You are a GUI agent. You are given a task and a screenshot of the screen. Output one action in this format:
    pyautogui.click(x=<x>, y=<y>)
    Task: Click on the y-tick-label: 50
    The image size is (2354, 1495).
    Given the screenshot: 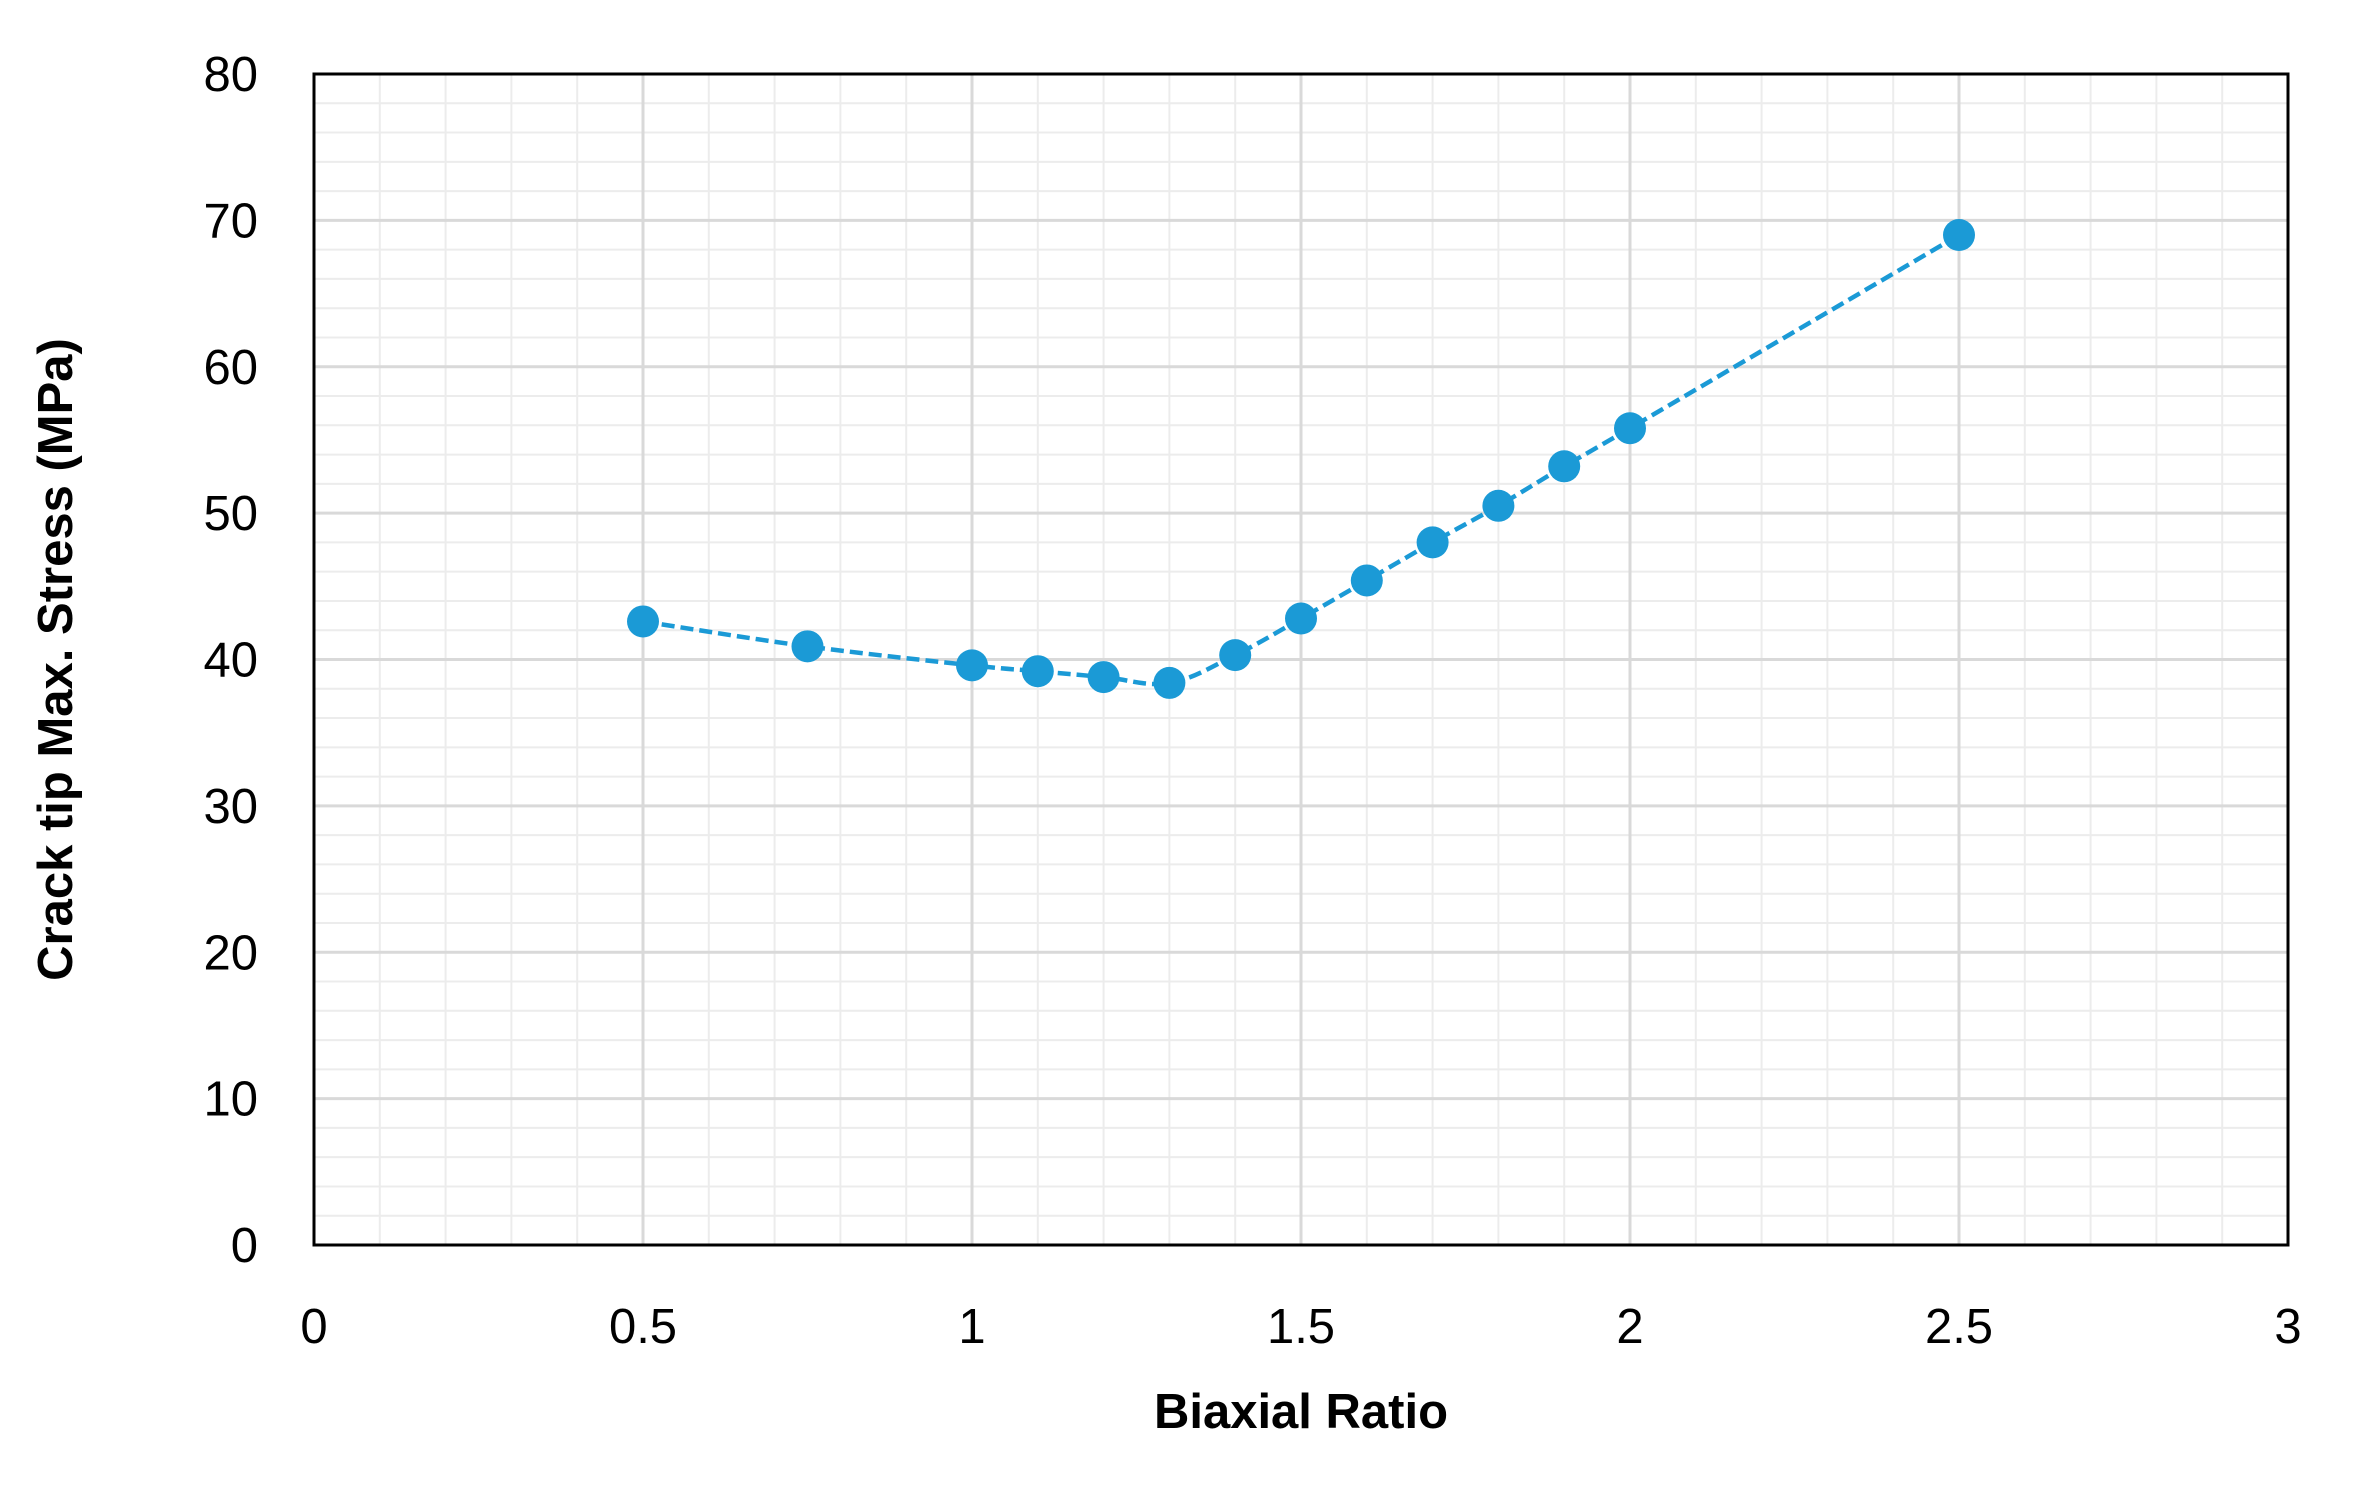 What is the action you would take?
    pyautogui.click(x=230, y=514)
    